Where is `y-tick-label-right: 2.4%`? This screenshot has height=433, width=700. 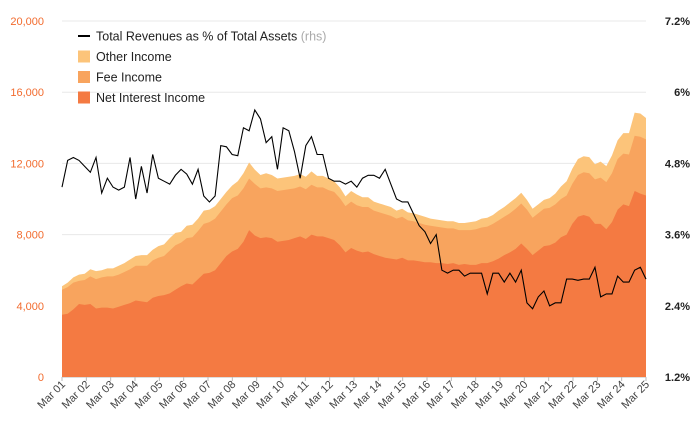
y-tick-label-right: 2.4% is located at coordinates (677, 307).